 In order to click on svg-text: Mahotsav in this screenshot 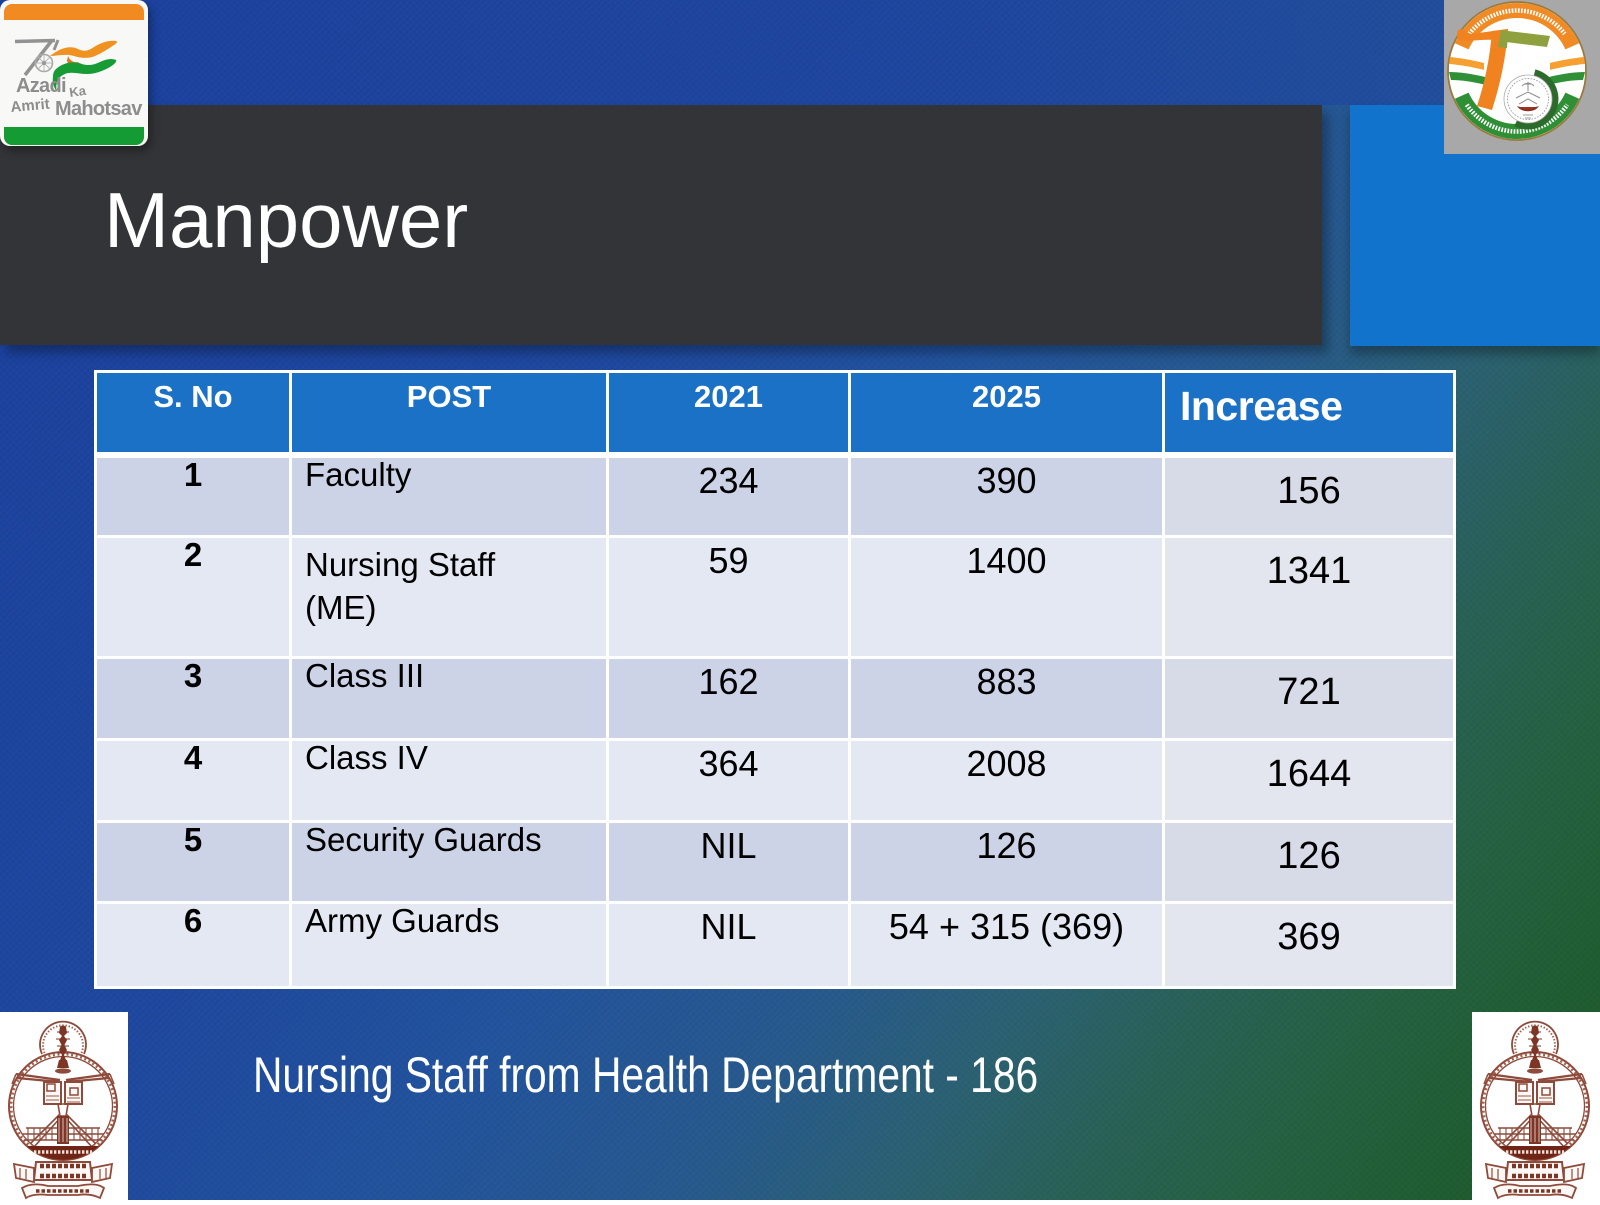, I will do `click(99, 109)`.